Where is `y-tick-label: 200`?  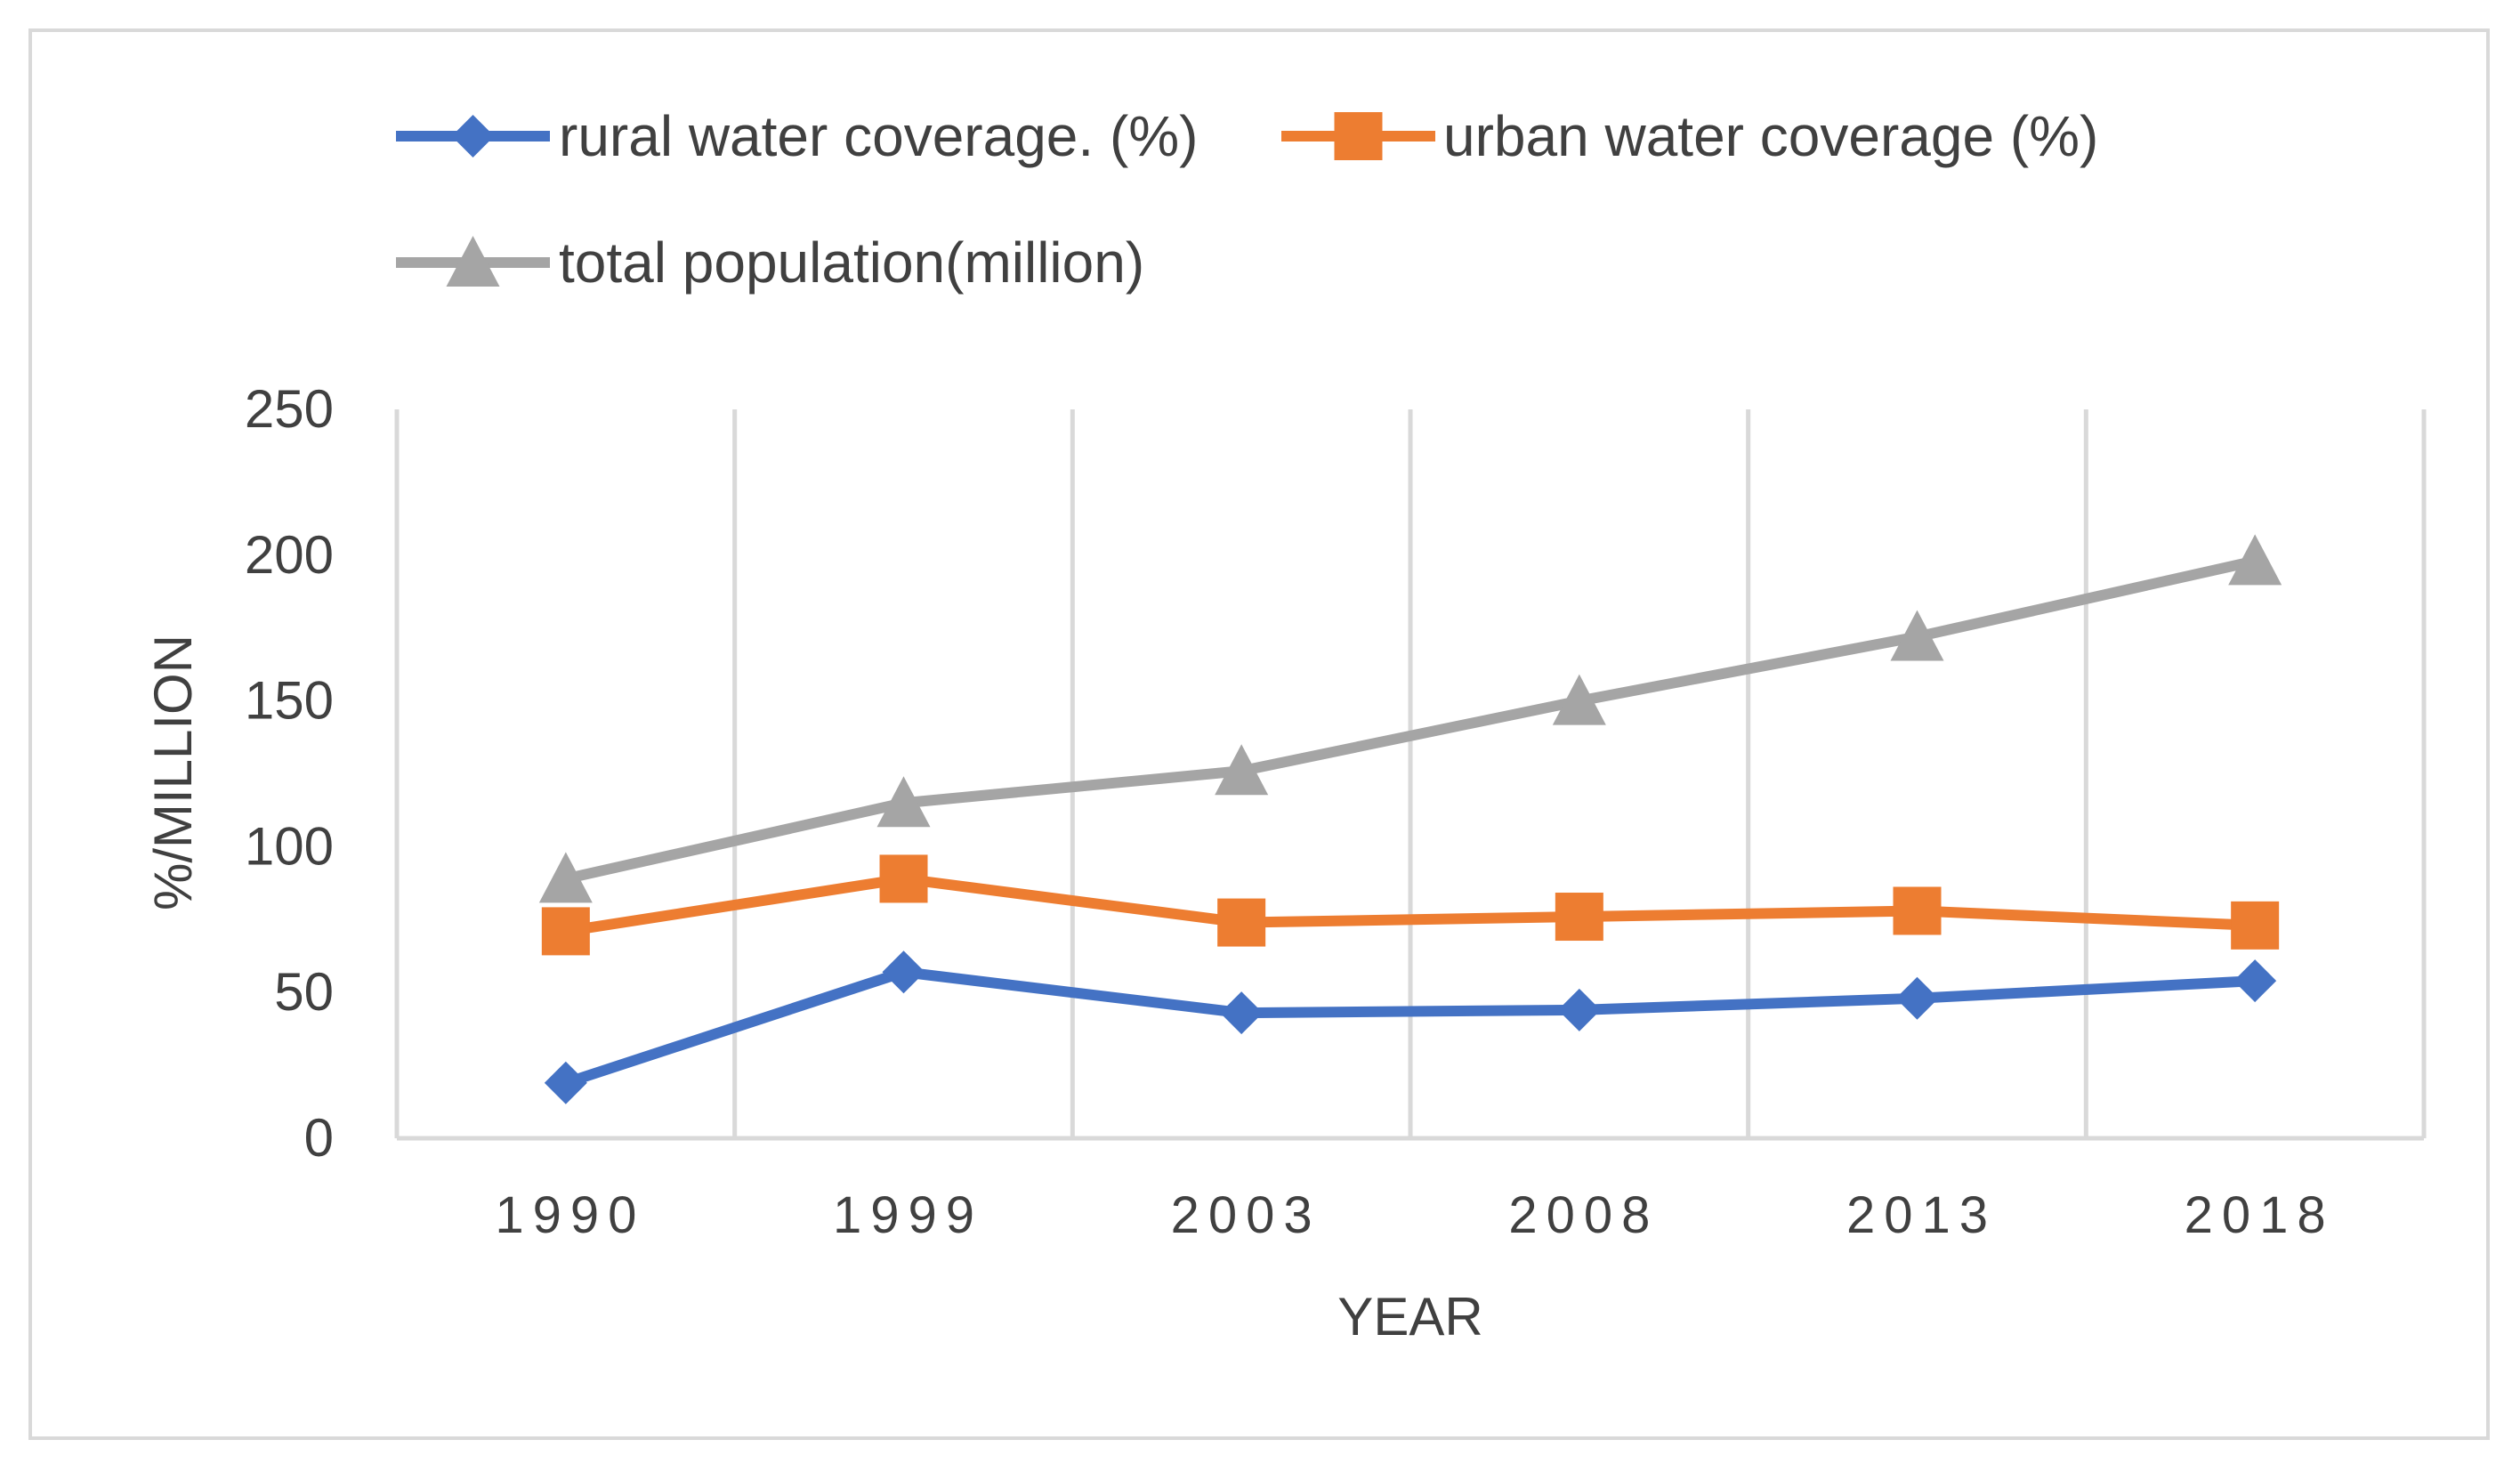 y-tick-label: 200 is located at coordinates (289, 555).